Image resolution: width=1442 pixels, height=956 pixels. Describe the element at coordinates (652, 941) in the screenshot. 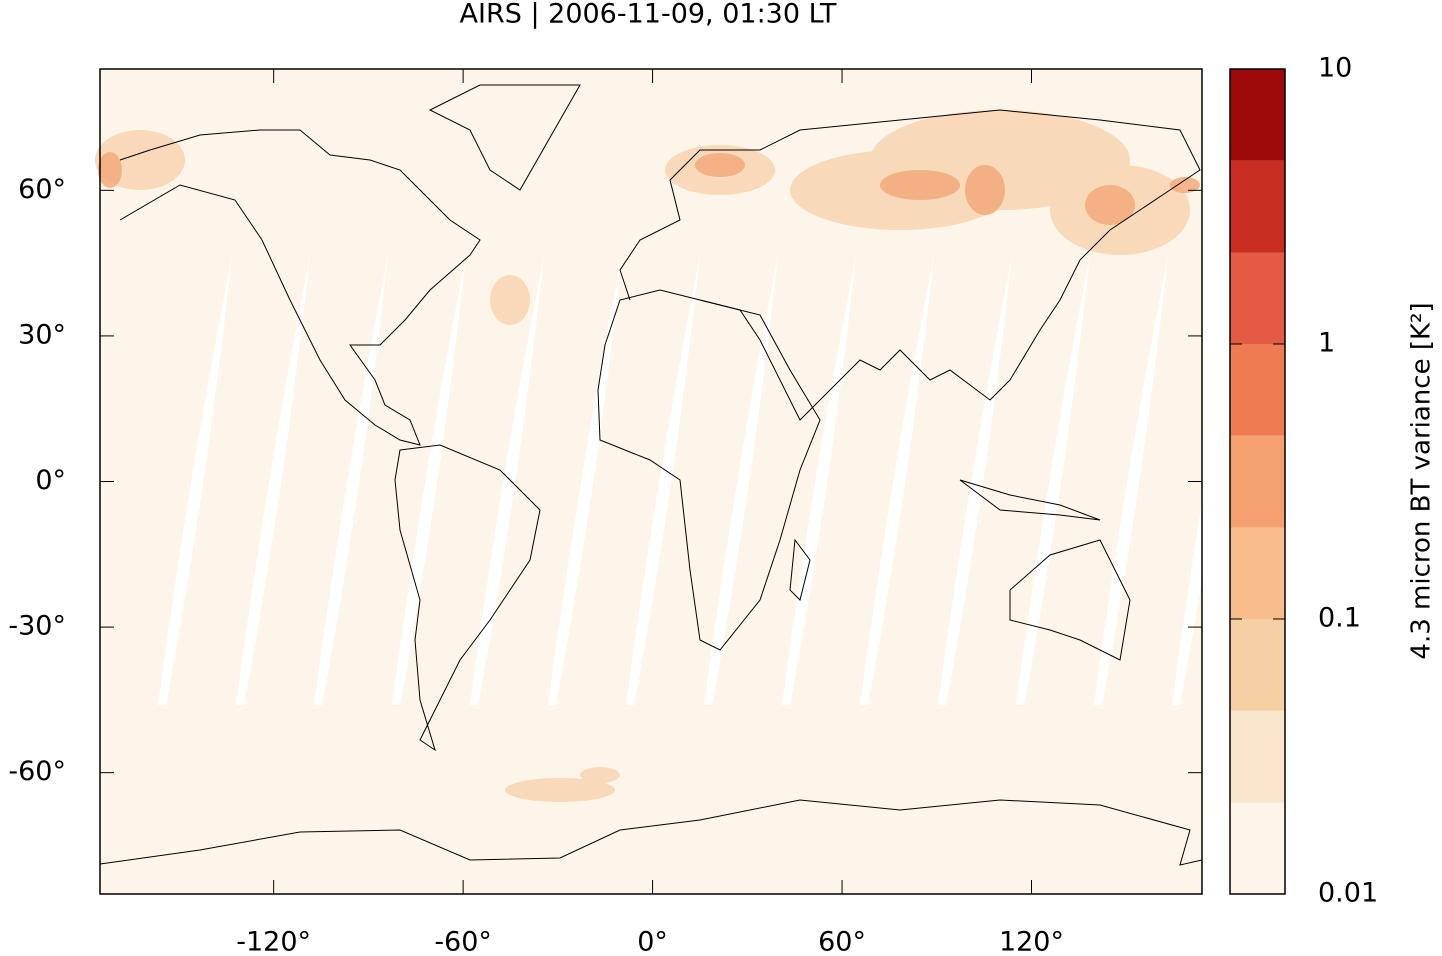

I see `x-tick-label: 0°` at that location.